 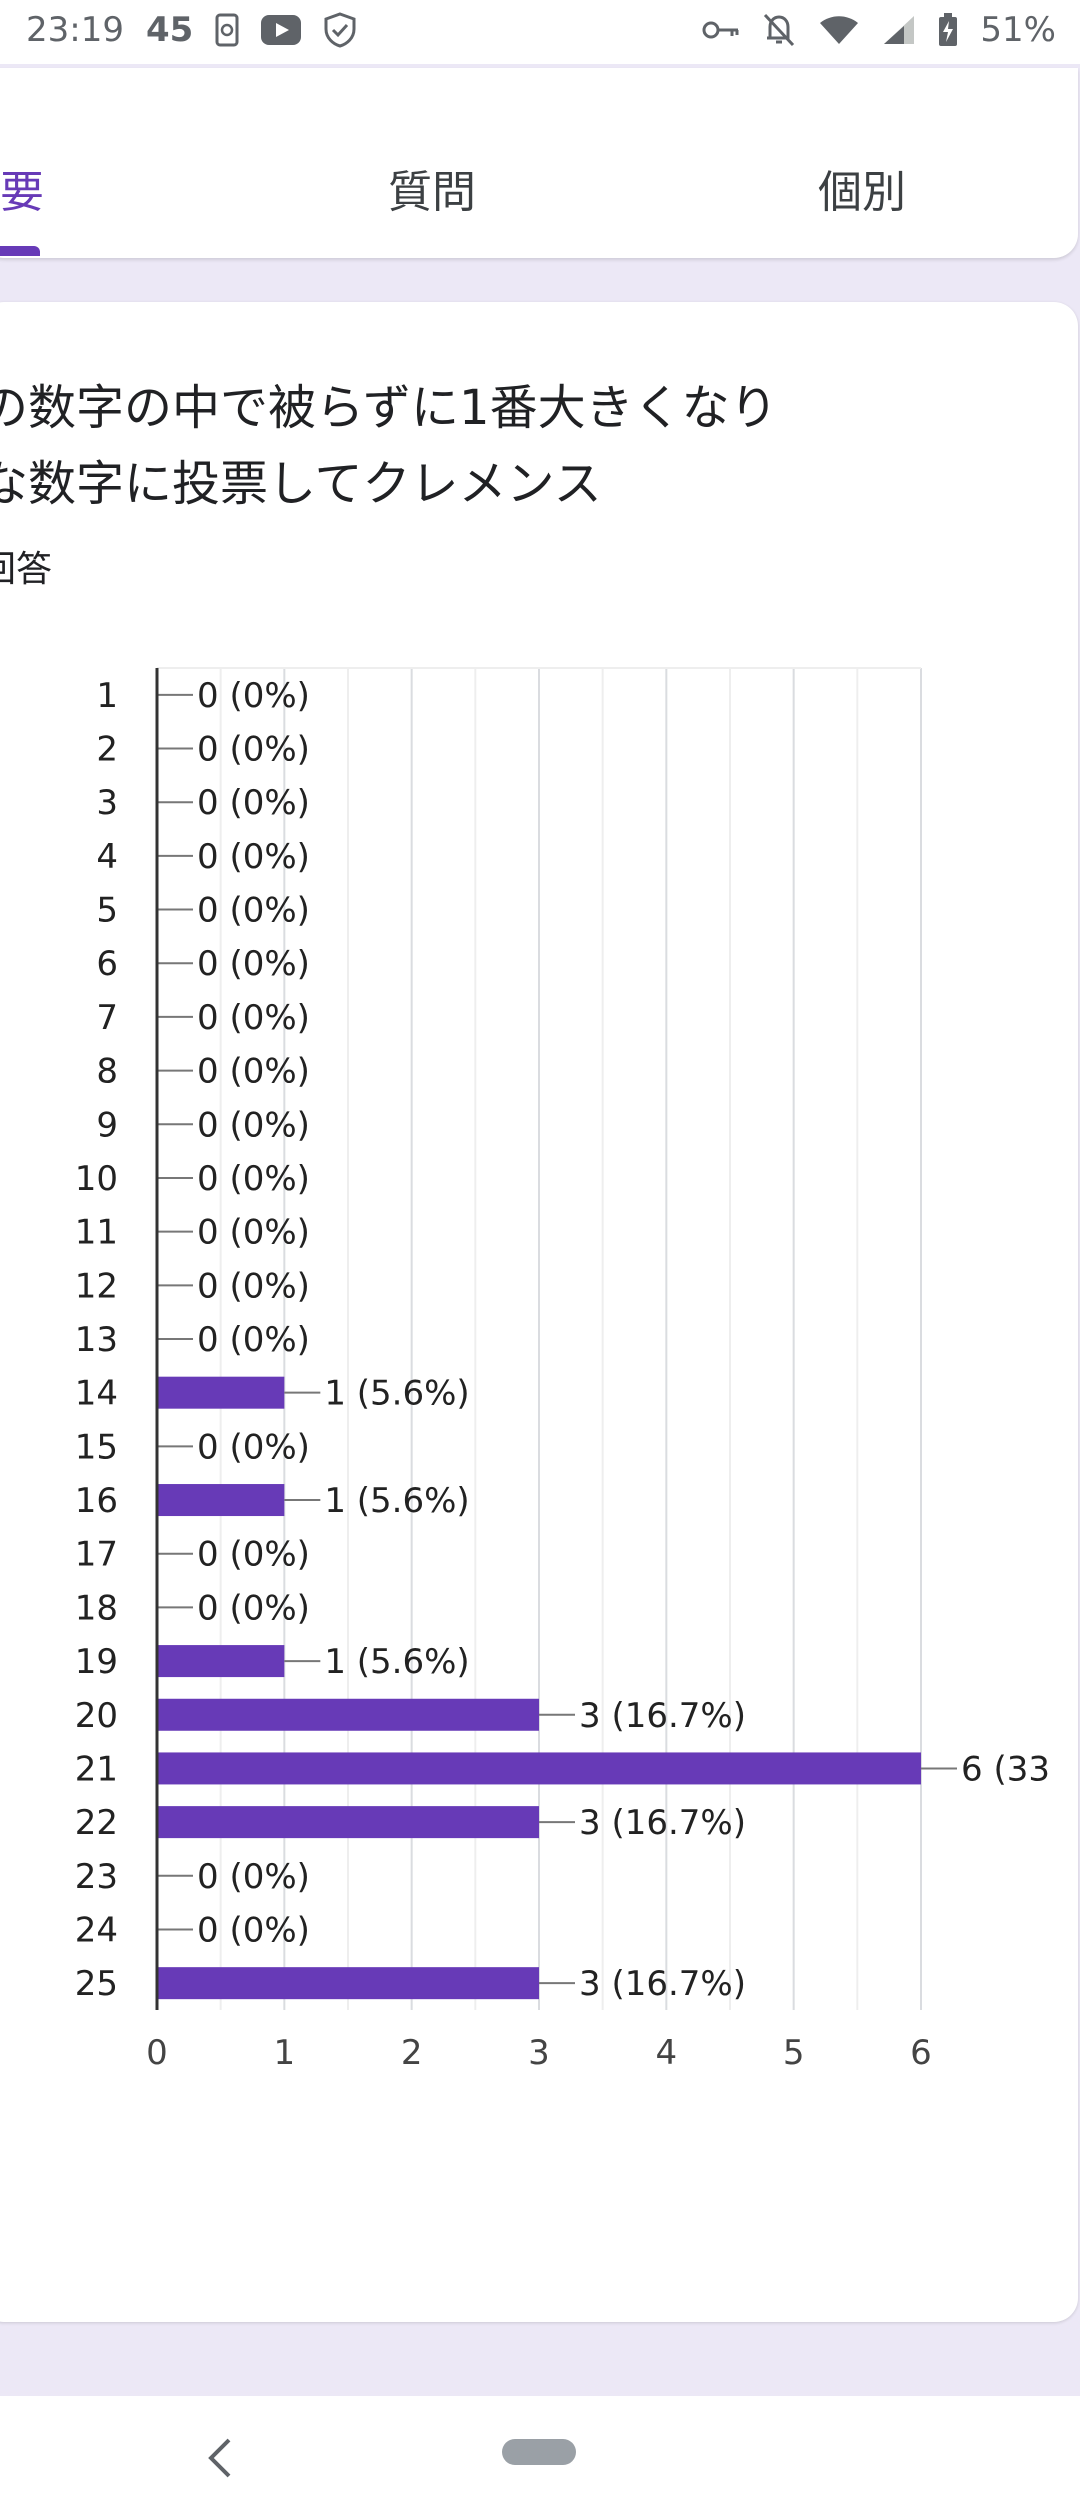 I want to click on youtube-icon, so click(x=281, y=30).